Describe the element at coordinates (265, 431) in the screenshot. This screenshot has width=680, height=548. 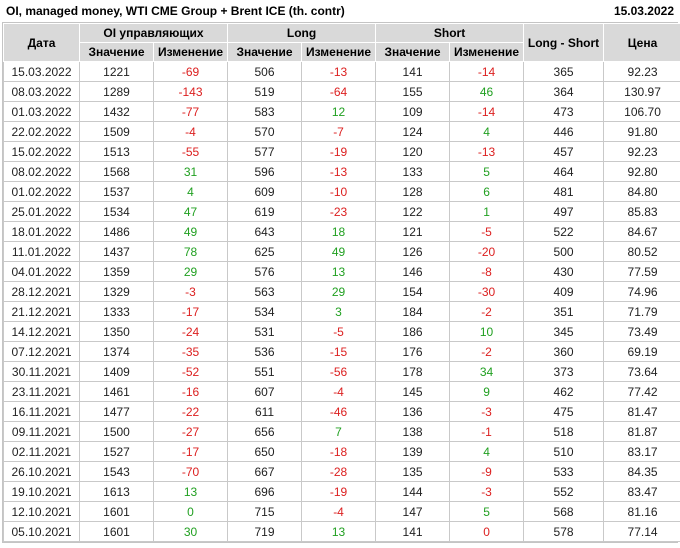
I see `long-value-cell: 656` at that location.